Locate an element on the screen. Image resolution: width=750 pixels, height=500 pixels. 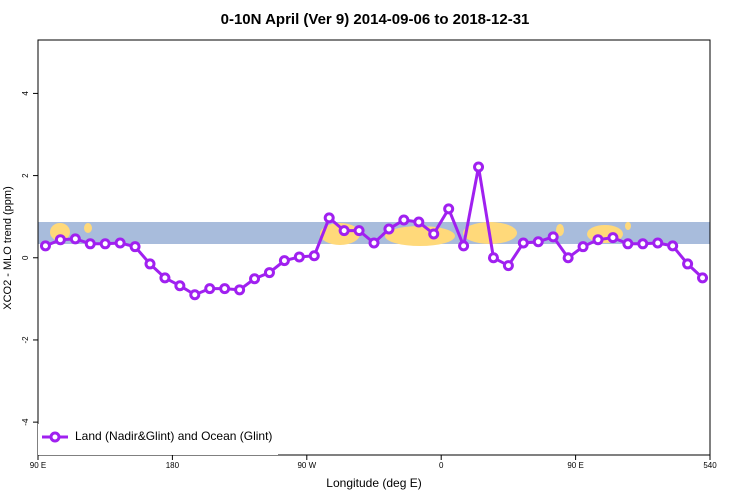
y-tick-label: -2 is located at coordinates (25, 340).